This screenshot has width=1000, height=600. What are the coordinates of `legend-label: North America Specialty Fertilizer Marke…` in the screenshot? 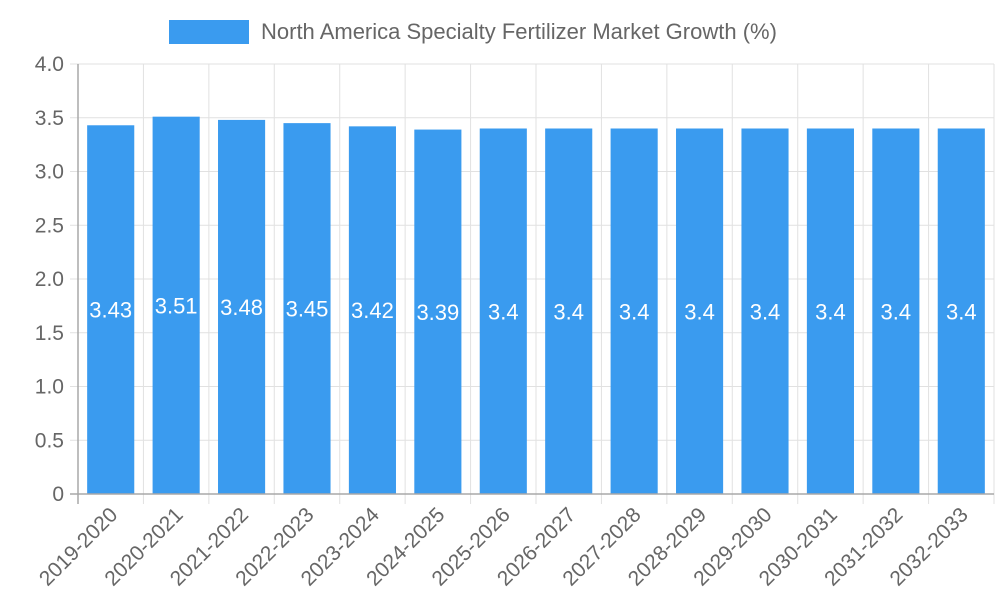 It's located at (519, 31).